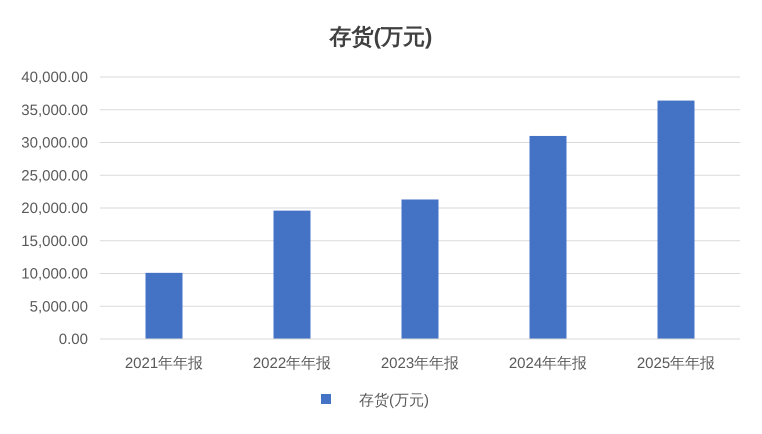  Describe the element at coordinates (54, 143) in the screenshot. I see `y-tick-label: 30,000.00` at that location.